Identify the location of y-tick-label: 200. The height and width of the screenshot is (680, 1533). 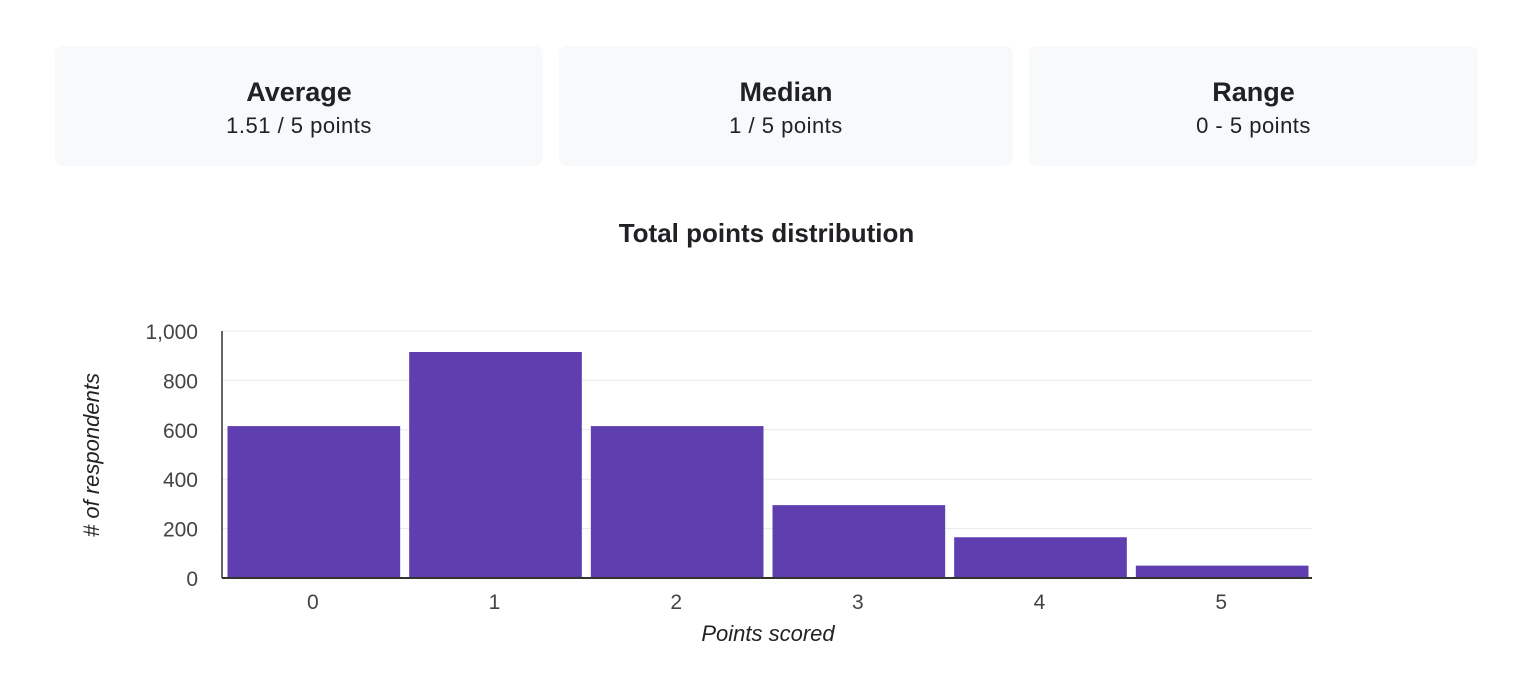
(180, 530).